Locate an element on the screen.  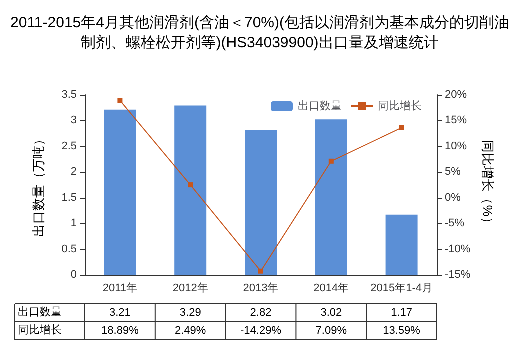
y-tick-label: 1 is located at coordinates (73, 224).